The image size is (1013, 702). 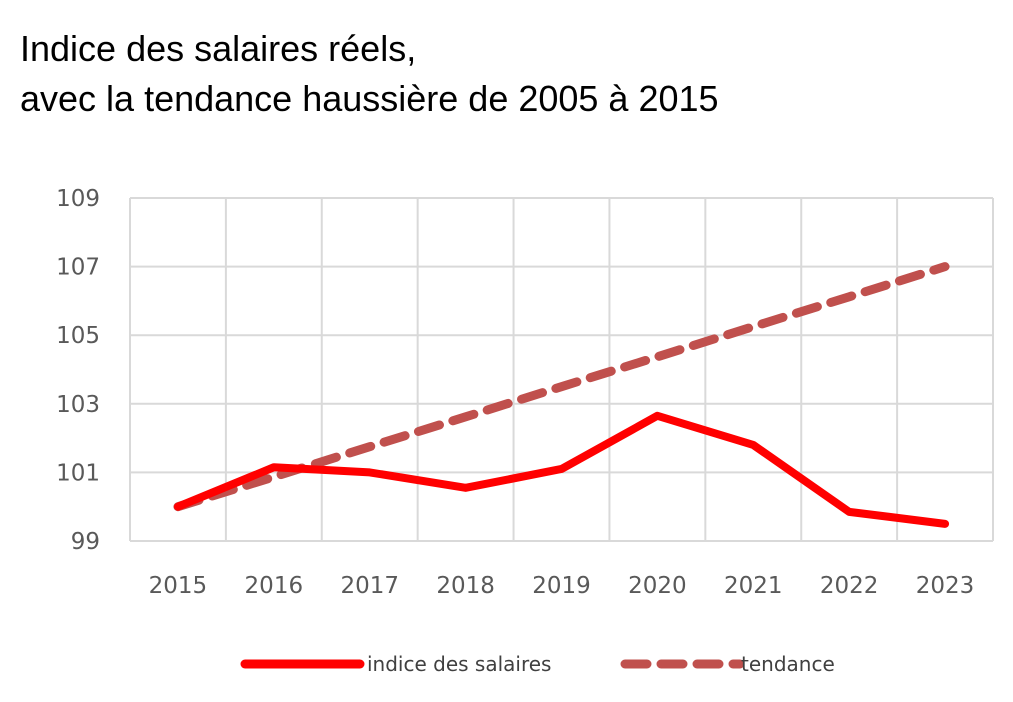 What do you see at coordinates (753, 586) in the screenshot?
I see `x-tick-label: 2021` at bounding box center [753, 586].